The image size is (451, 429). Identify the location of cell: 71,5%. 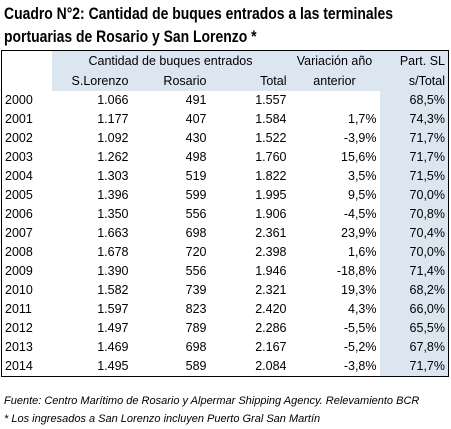
(414, 176).